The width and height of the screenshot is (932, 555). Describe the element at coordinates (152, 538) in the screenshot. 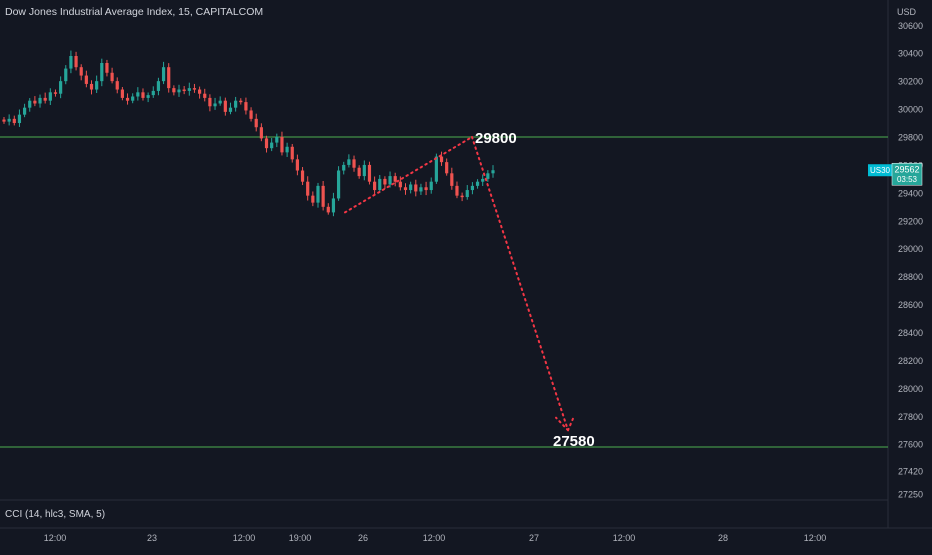

I see `time-tick-label: 23` at that location.